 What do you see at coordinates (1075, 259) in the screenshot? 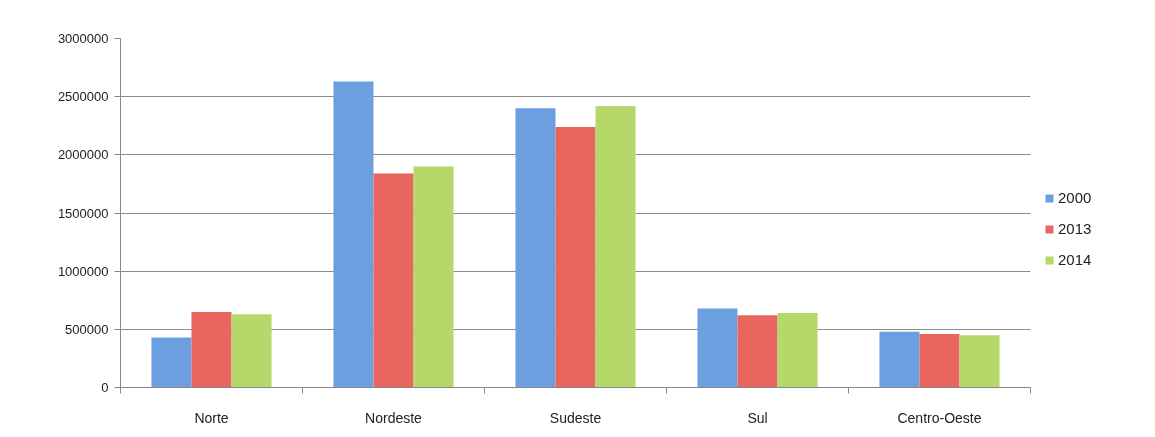
I see `legend-label: 2014` at bounding box center [1075, 259].